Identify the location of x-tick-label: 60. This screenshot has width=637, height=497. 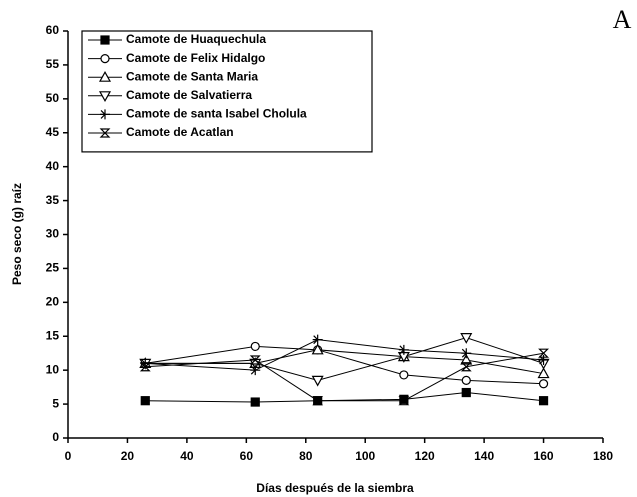
(247, 456).